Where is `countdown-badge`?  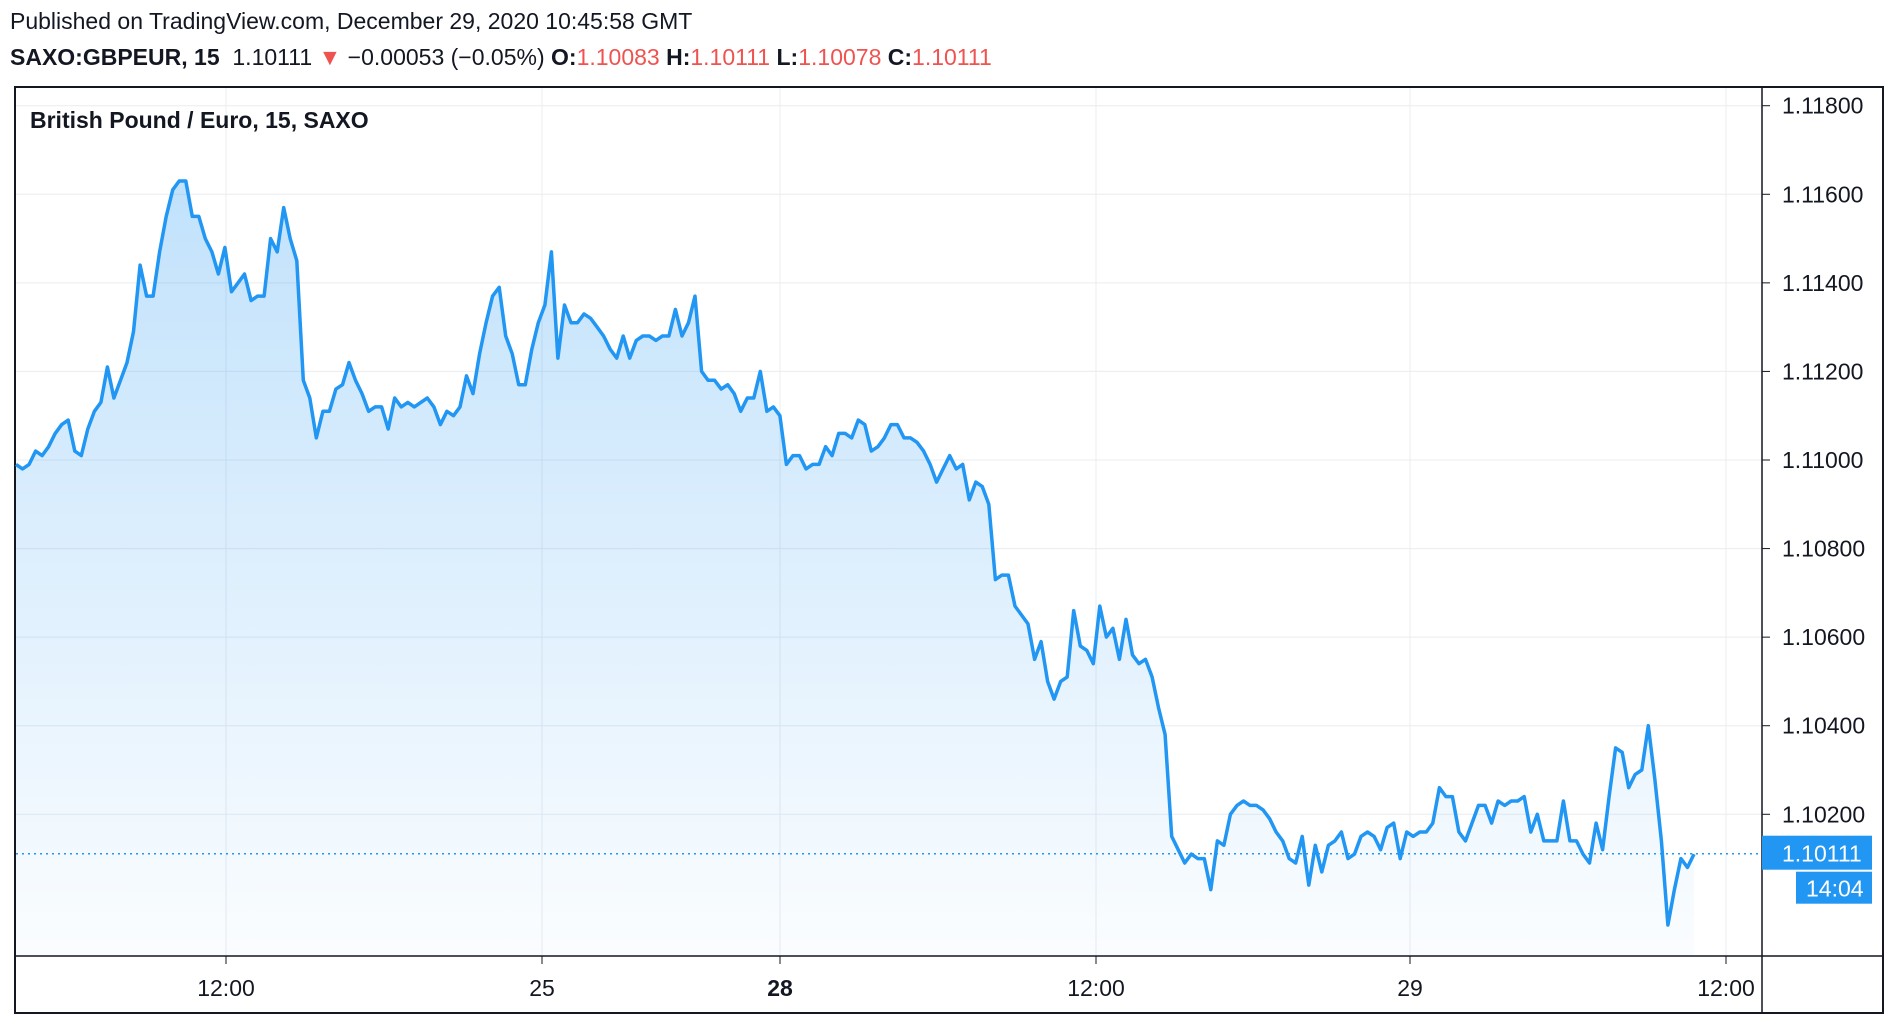 countdown-badge is located at coordinates (1834, 887).